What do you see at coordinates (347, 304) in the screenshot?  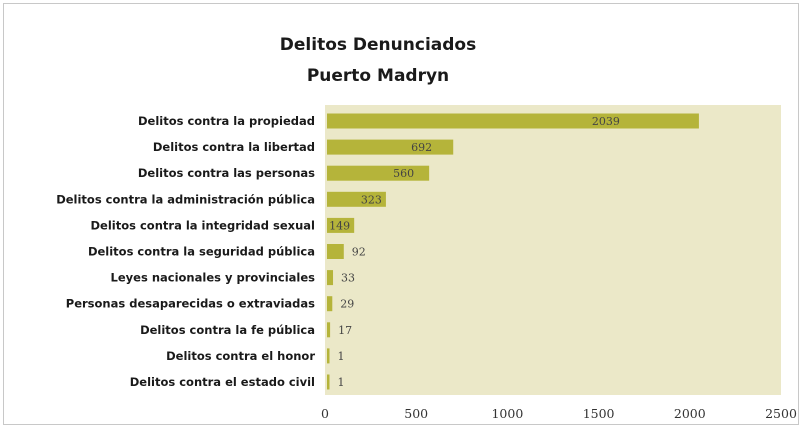 I see `data-label: 29` at bounding box center [347, 304].